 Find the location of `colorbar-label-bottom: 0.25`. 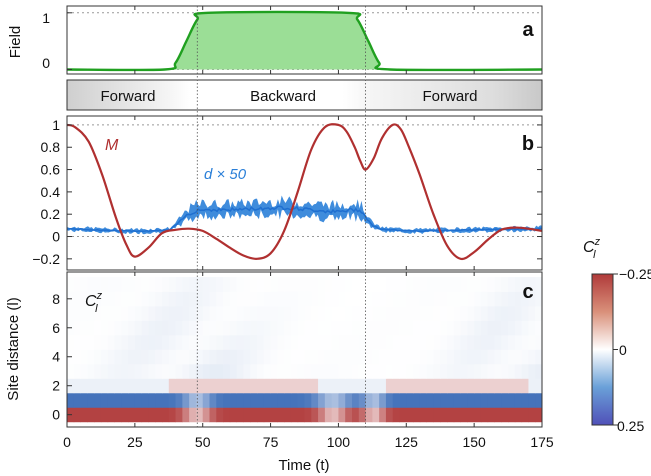

colorbar-label-bottom: 0.25 is located at coordinates (630, 426).